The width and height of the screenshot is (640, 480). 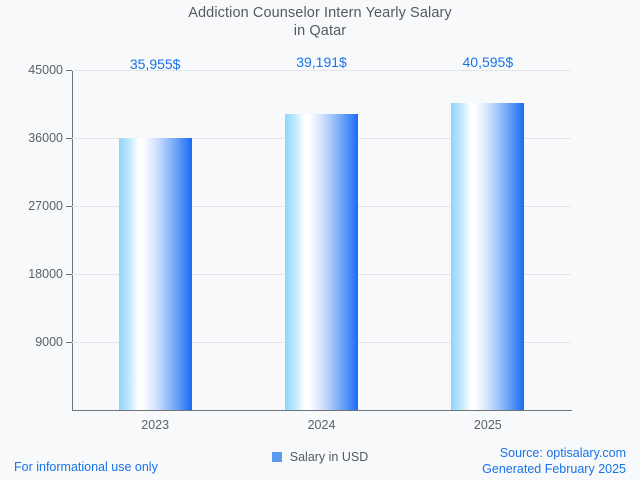 What do you see at coordinates (562, 453) in the screenshot?
I see `footer-source: Source: optisalary.com` at bounding box center [562, 453].